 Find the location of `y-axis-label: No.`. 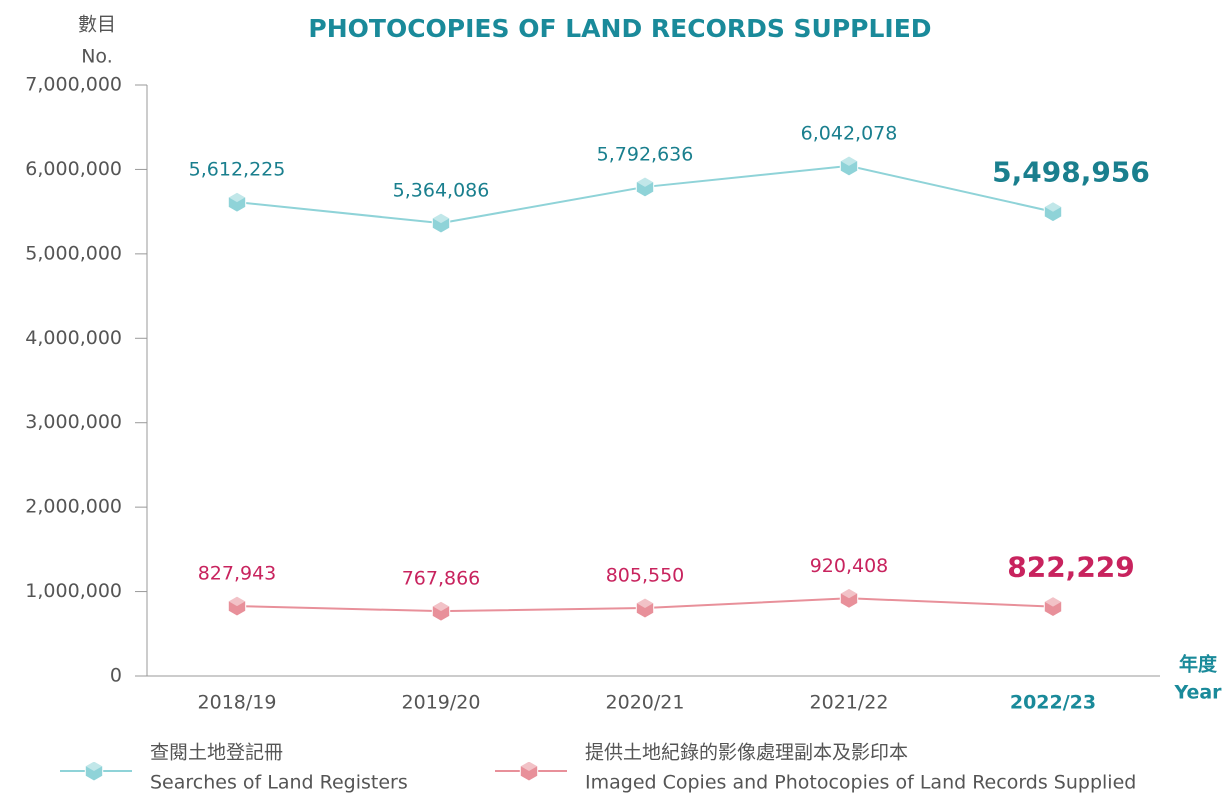

y-axis-label: No. is located at coordinates (97, 57).